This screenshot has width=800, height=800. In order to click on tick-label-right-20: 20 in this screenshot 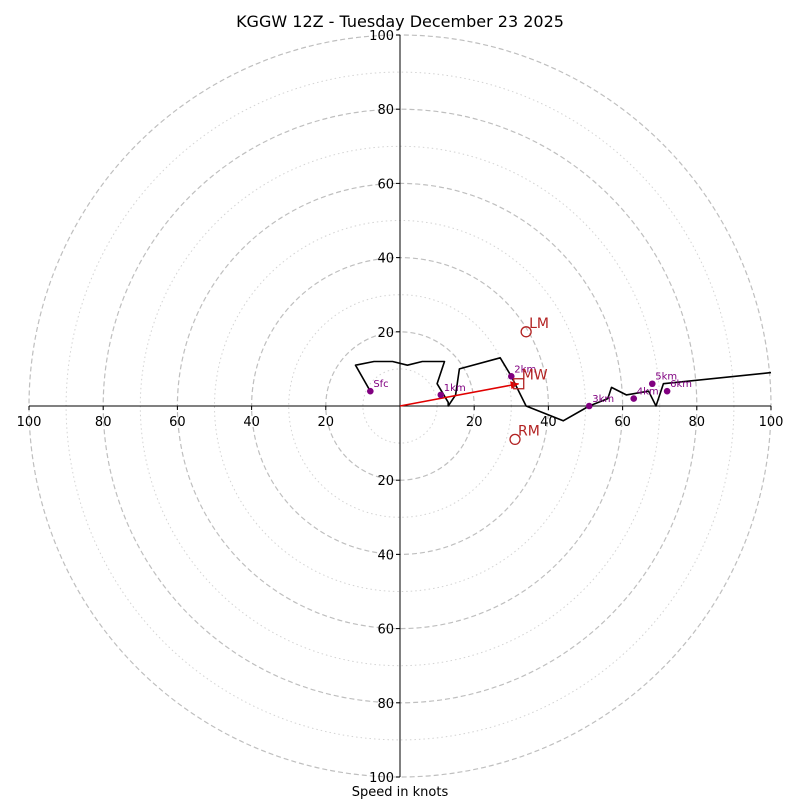, I will do `click(474, 422)`.